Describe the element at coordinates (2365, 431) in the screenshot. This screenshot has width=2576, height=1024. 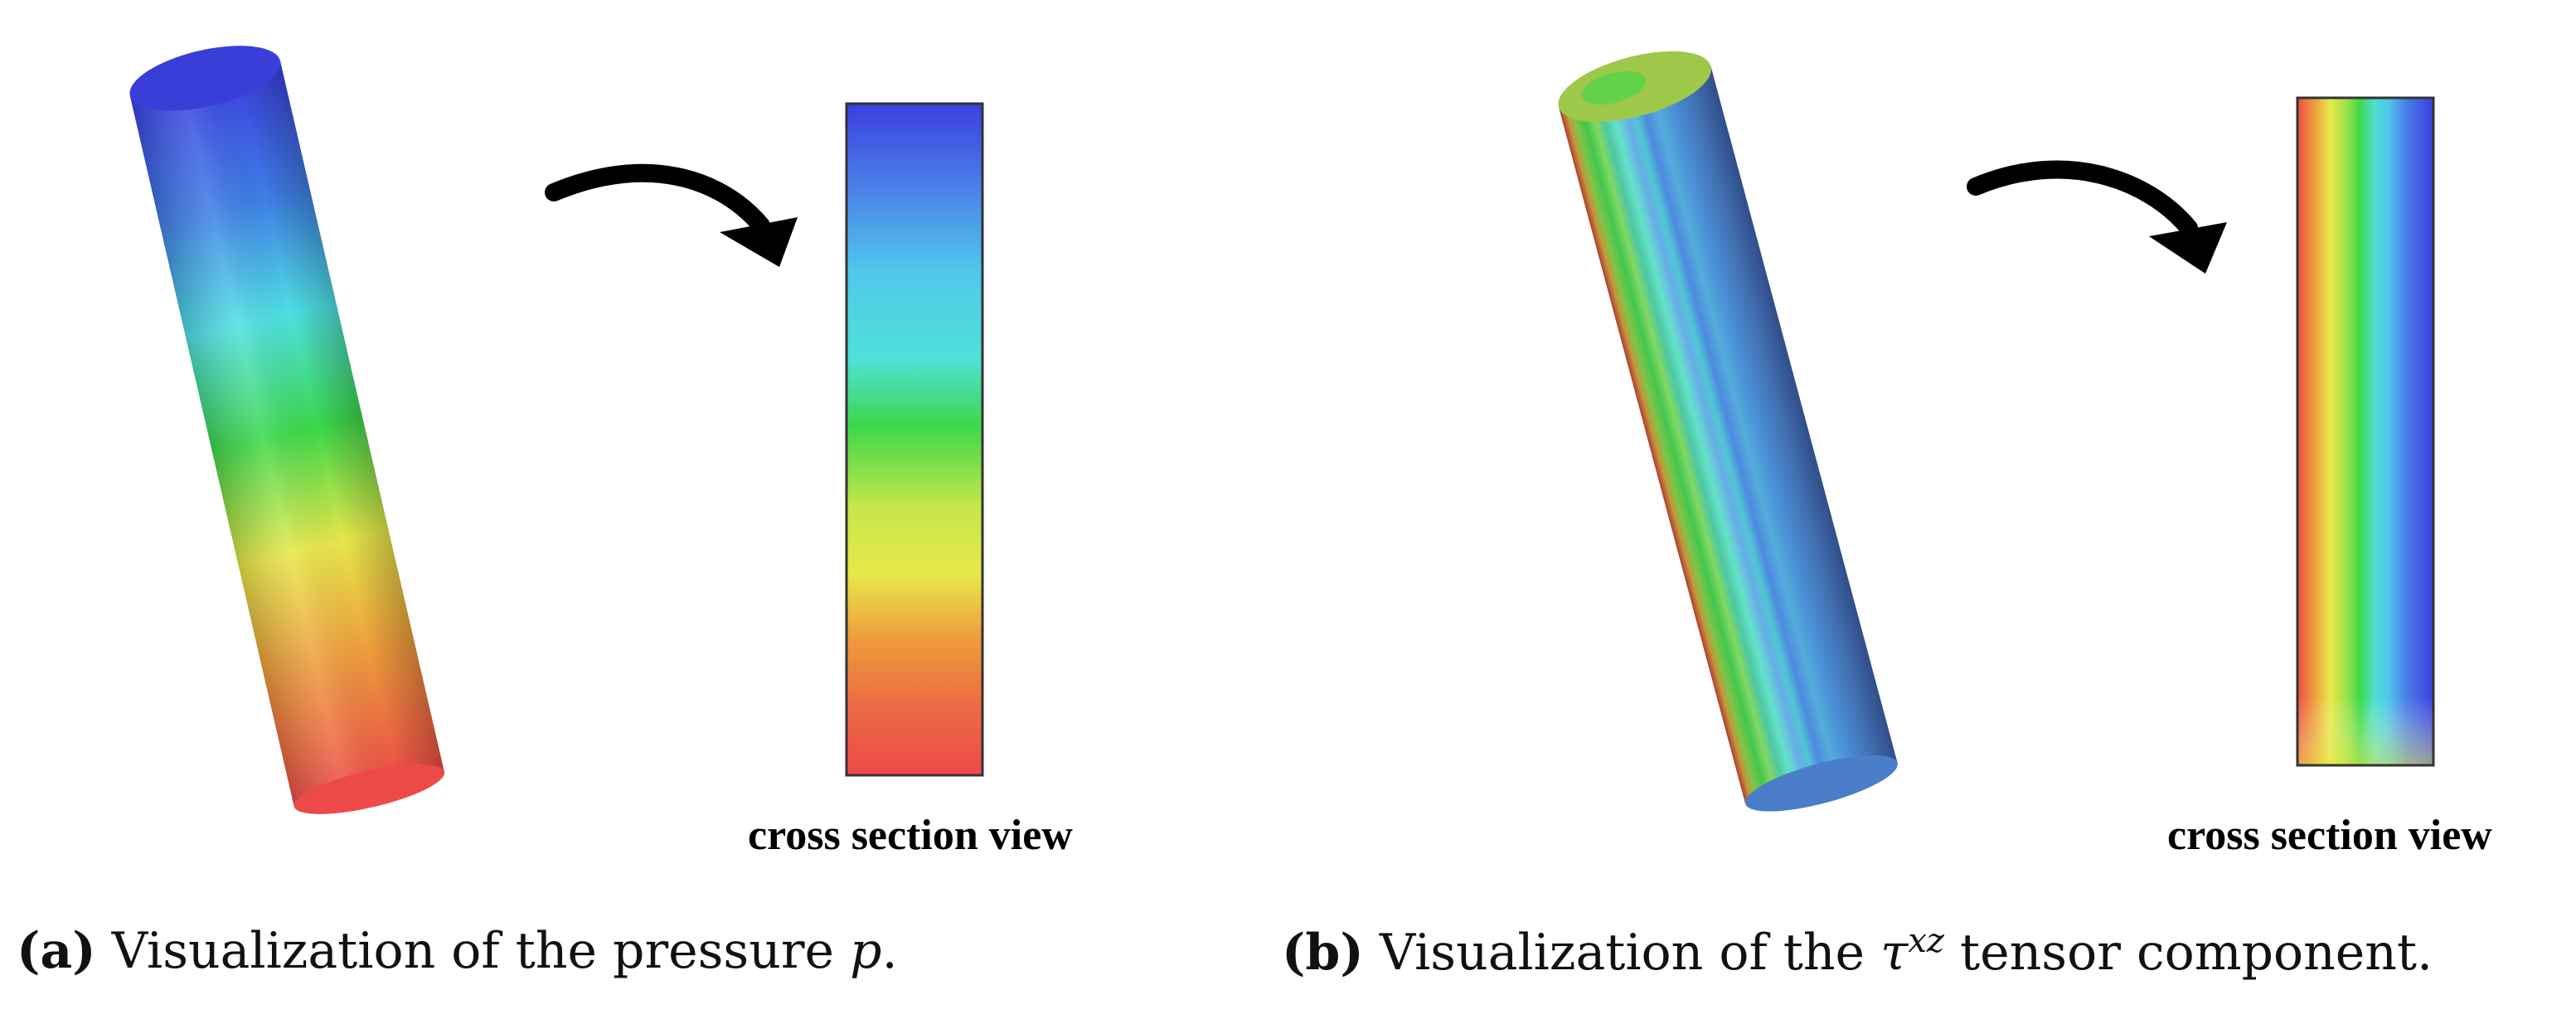
I see `tau-cross-section` at that location.